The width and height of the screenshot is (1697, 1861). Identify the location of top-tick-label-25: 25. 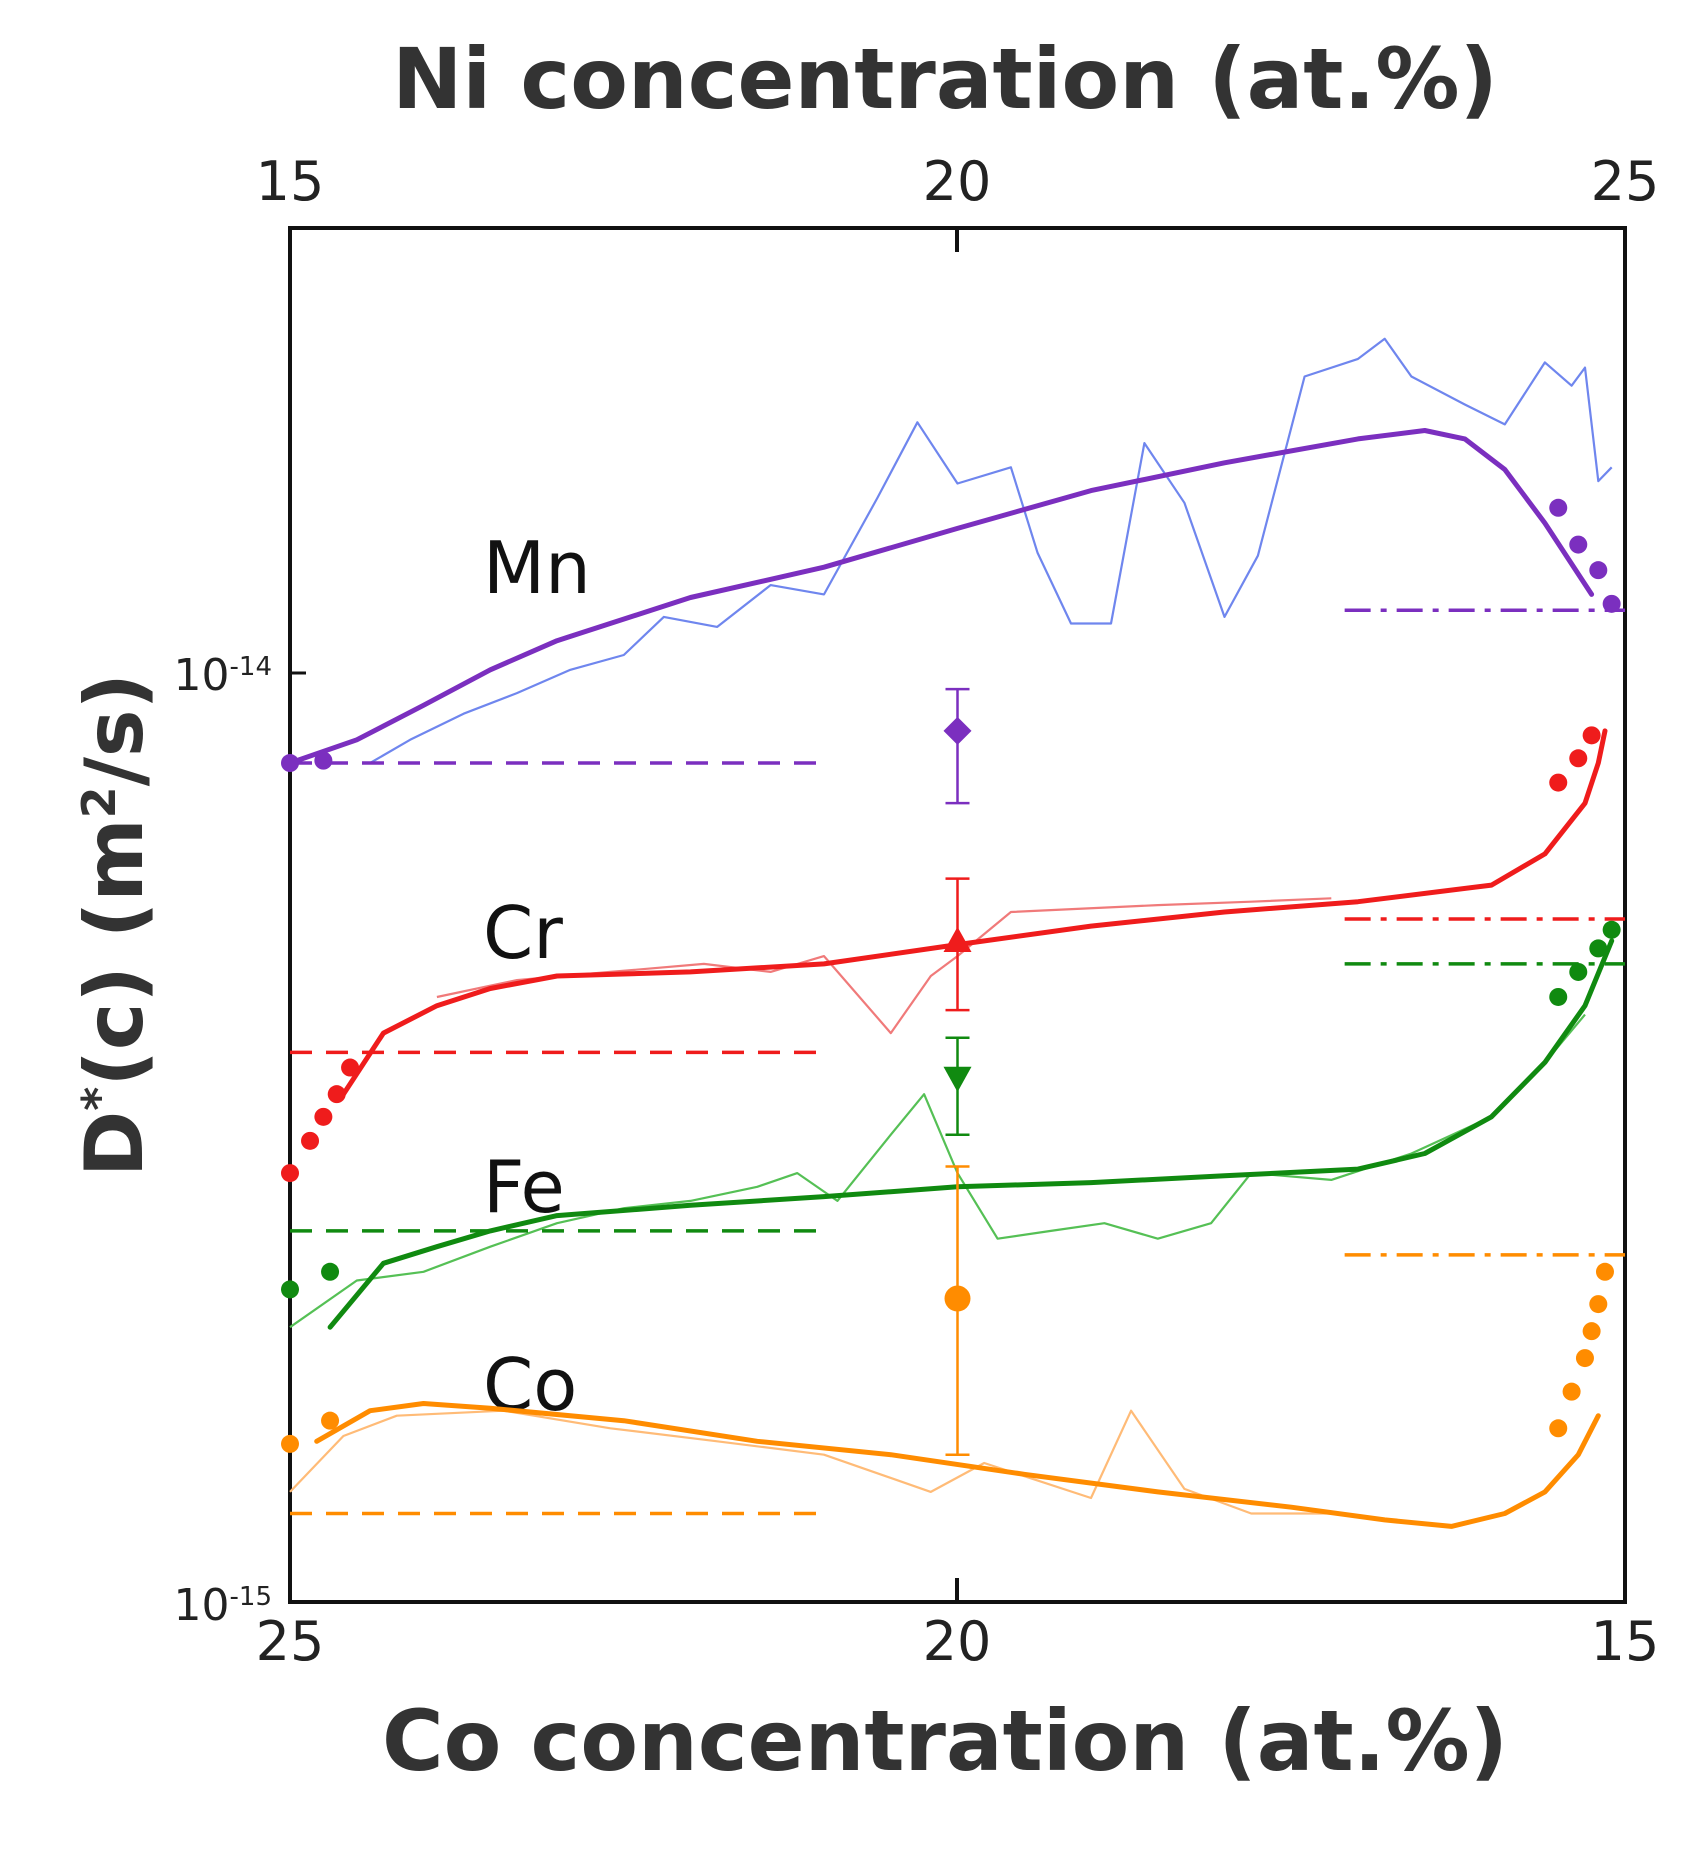
(1625, 181).